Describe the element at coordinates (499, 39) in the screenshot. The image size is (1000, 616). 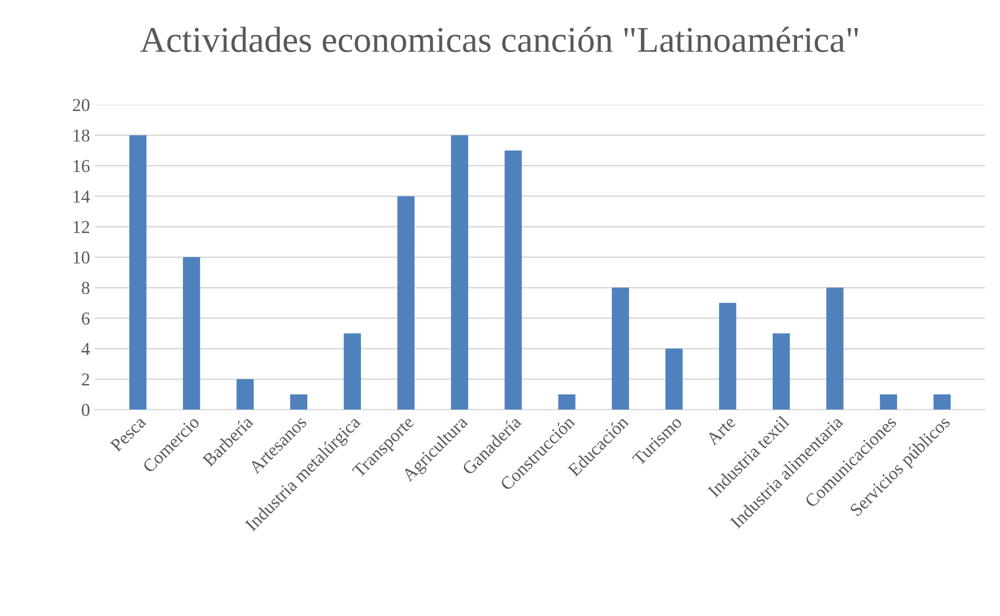
I see `chart-title: Actividades economicas canción "Latinoamérica"` at that location.